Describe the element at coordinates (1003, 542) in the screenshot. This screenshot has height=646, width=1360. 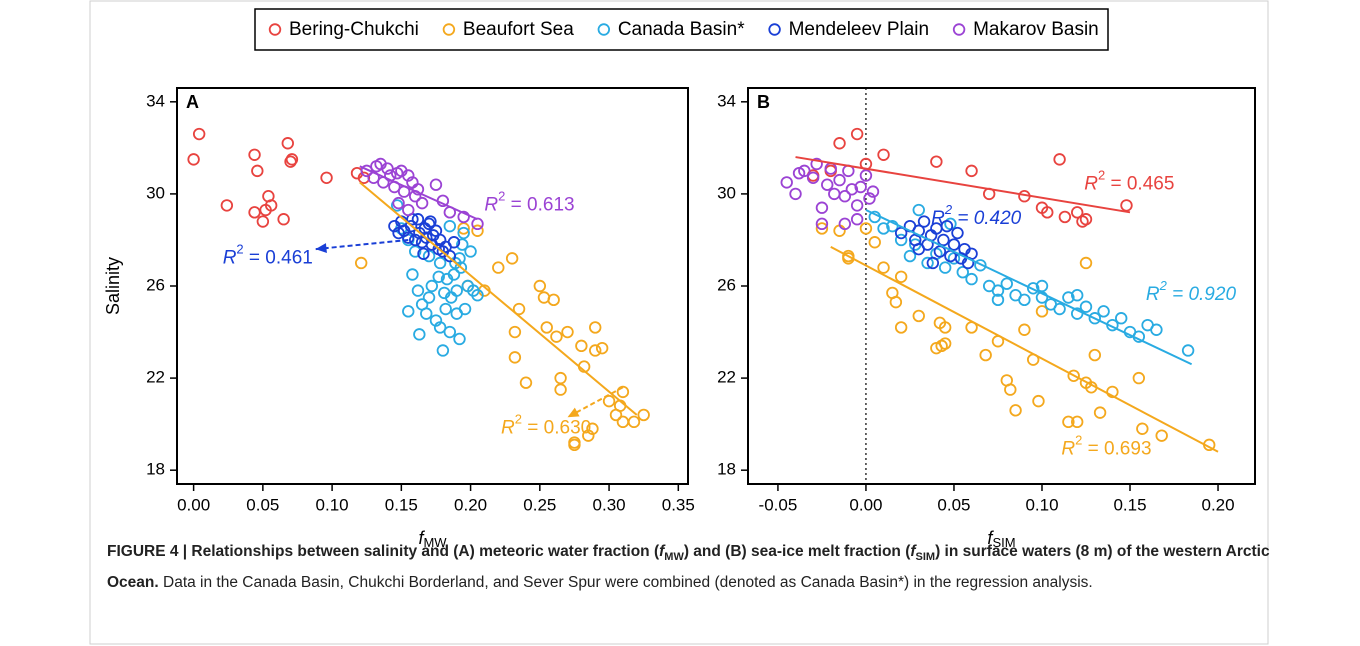
I see `x-axis-subscript: SIM` at that location.